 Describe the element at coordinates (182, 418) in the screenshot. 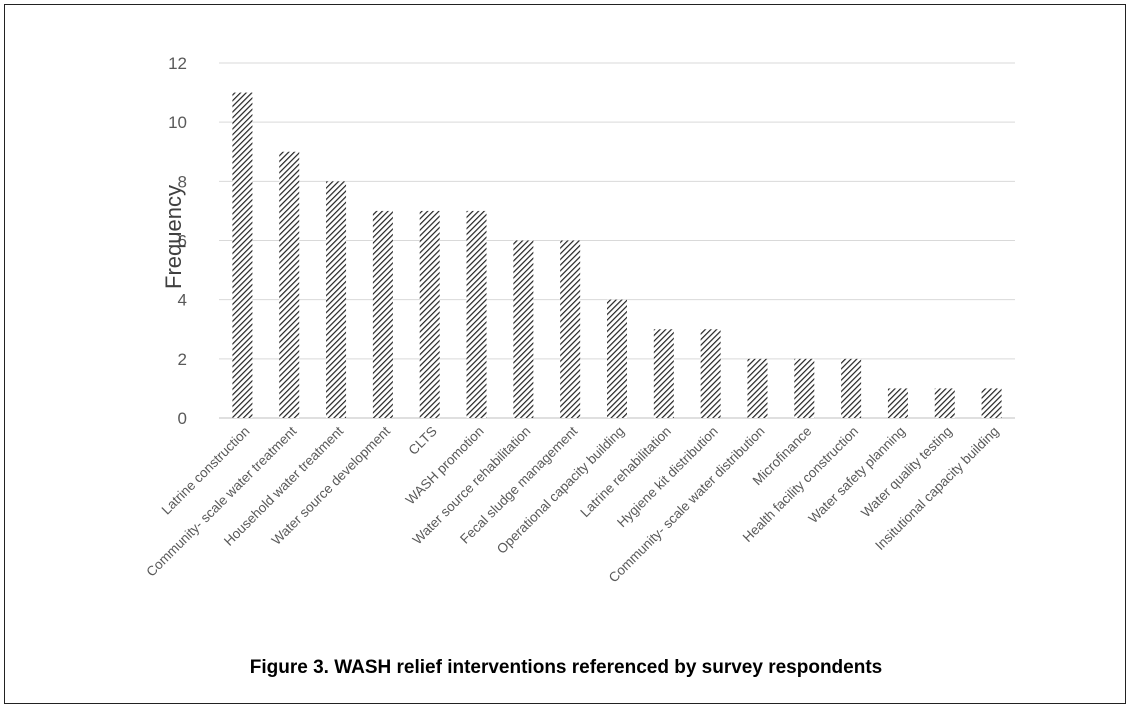

I see `y-tick-label: 0` at that location.